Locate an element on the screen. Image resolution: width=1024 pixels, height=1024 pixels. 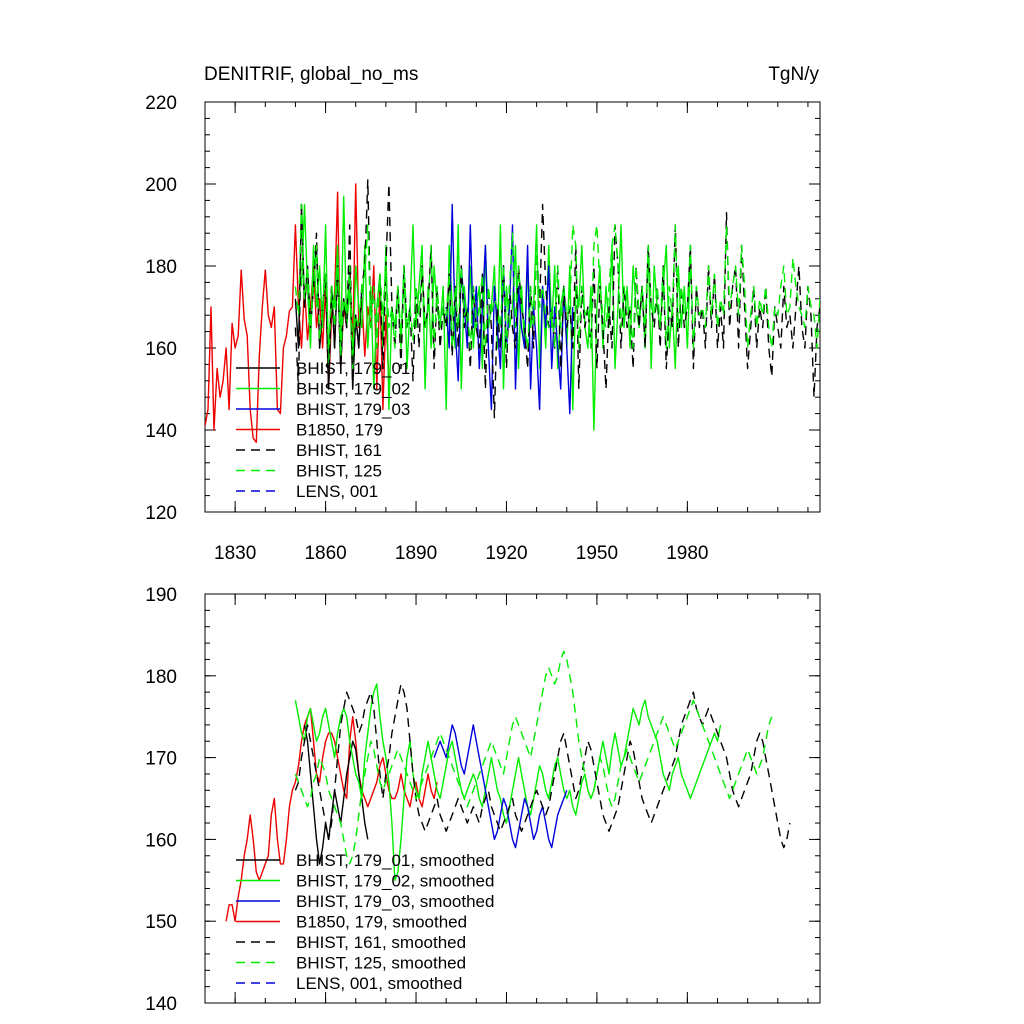
y-tick-label: 200 is located at coordinates (161, 185).